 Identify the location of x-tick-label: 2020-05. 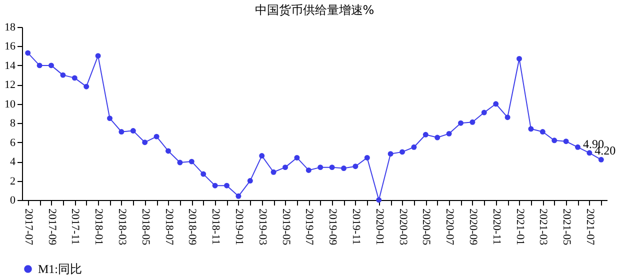
(426, 227).